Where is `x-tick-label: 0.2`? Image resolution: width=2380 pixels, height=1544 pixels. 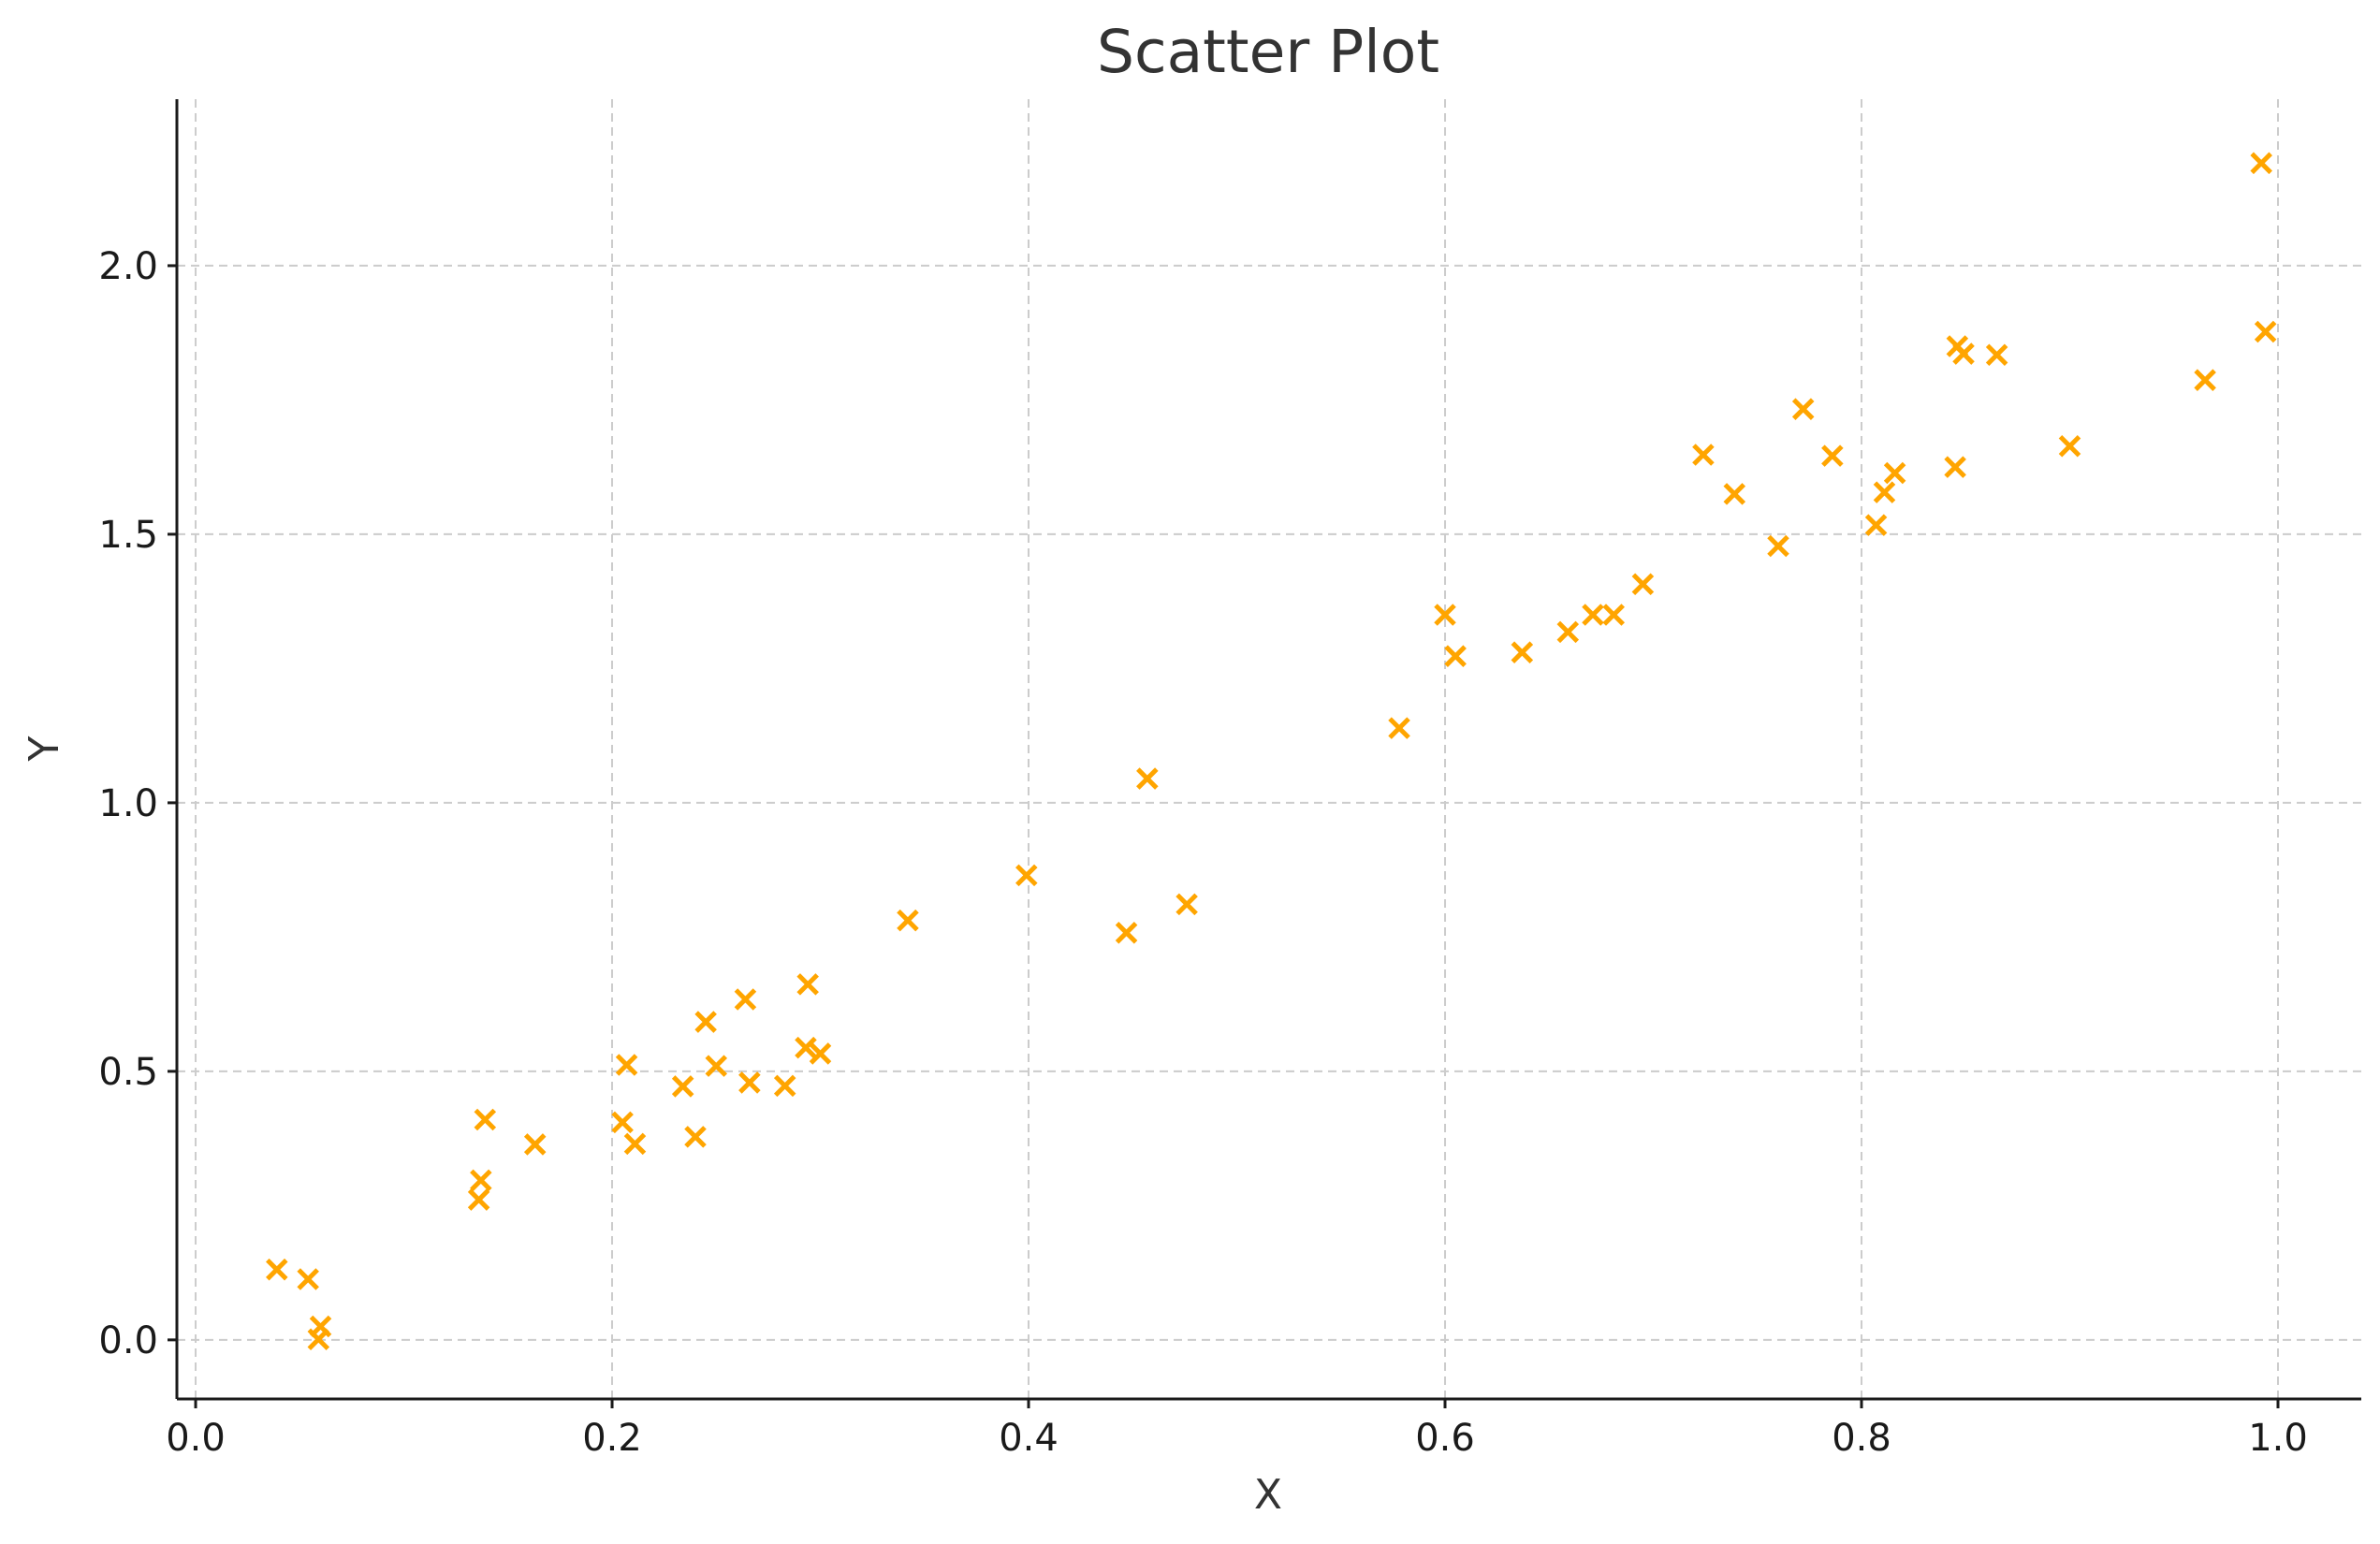
x-tick-label: 0.2 is located at coordinates (612, 1438).